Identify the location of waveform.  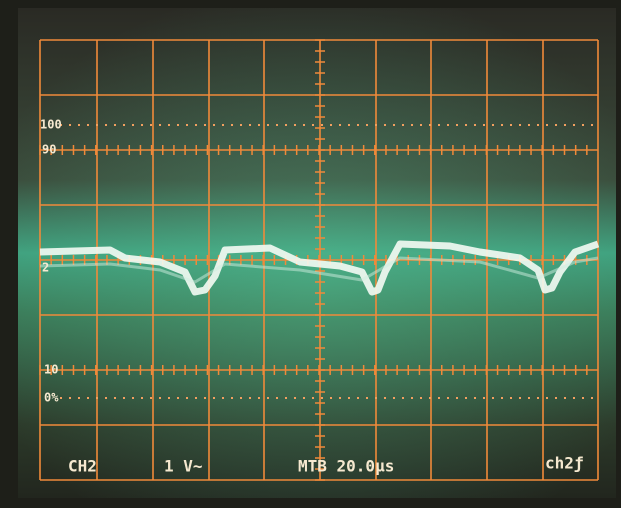
(319, 268).